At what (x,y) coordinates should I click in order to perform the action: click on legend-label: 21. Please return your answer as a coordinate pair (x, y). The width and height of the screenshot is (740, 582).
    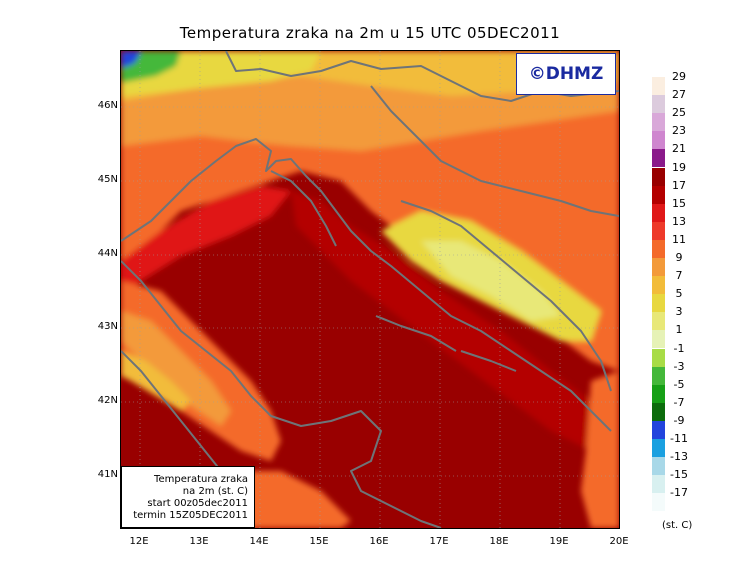
    Looking at the image, I should click on (679, 149).